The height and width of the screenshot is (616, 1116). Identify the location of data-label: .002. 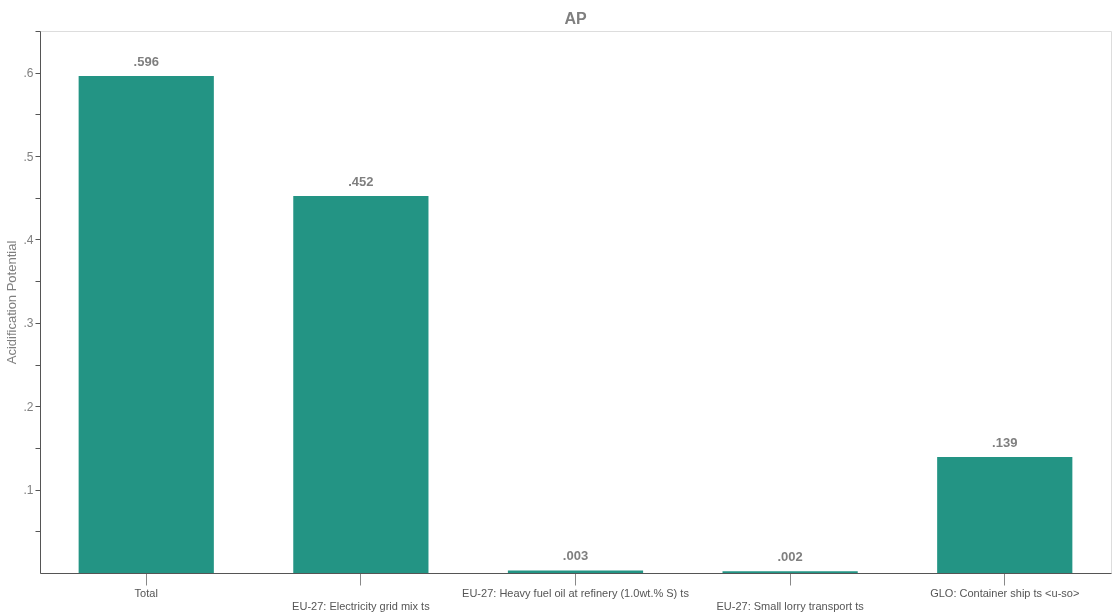
(790, 557).